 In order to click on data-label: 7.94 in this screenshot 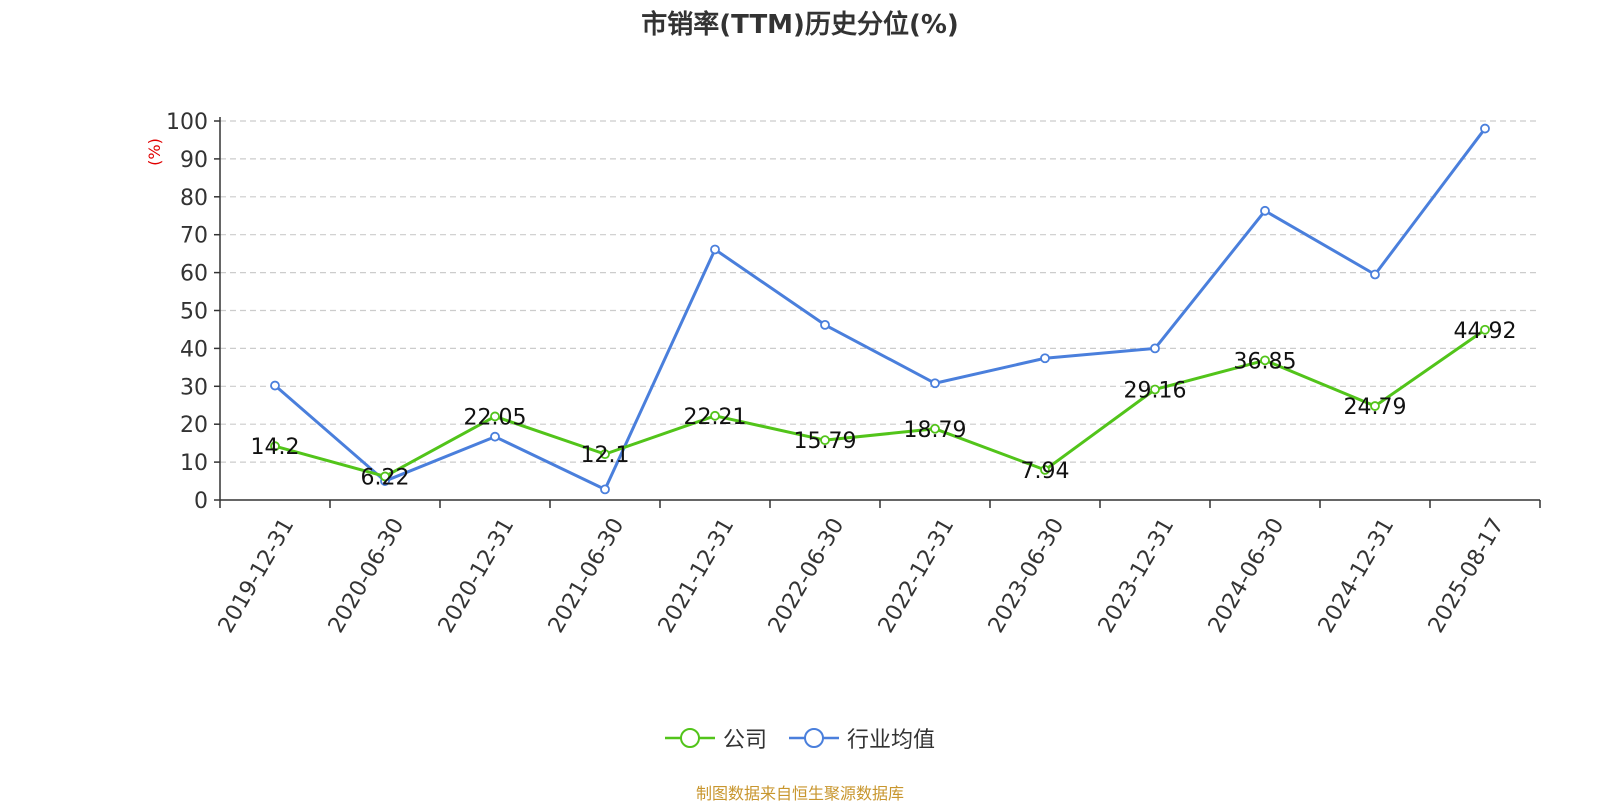, I will do `click(1045, 471)`.